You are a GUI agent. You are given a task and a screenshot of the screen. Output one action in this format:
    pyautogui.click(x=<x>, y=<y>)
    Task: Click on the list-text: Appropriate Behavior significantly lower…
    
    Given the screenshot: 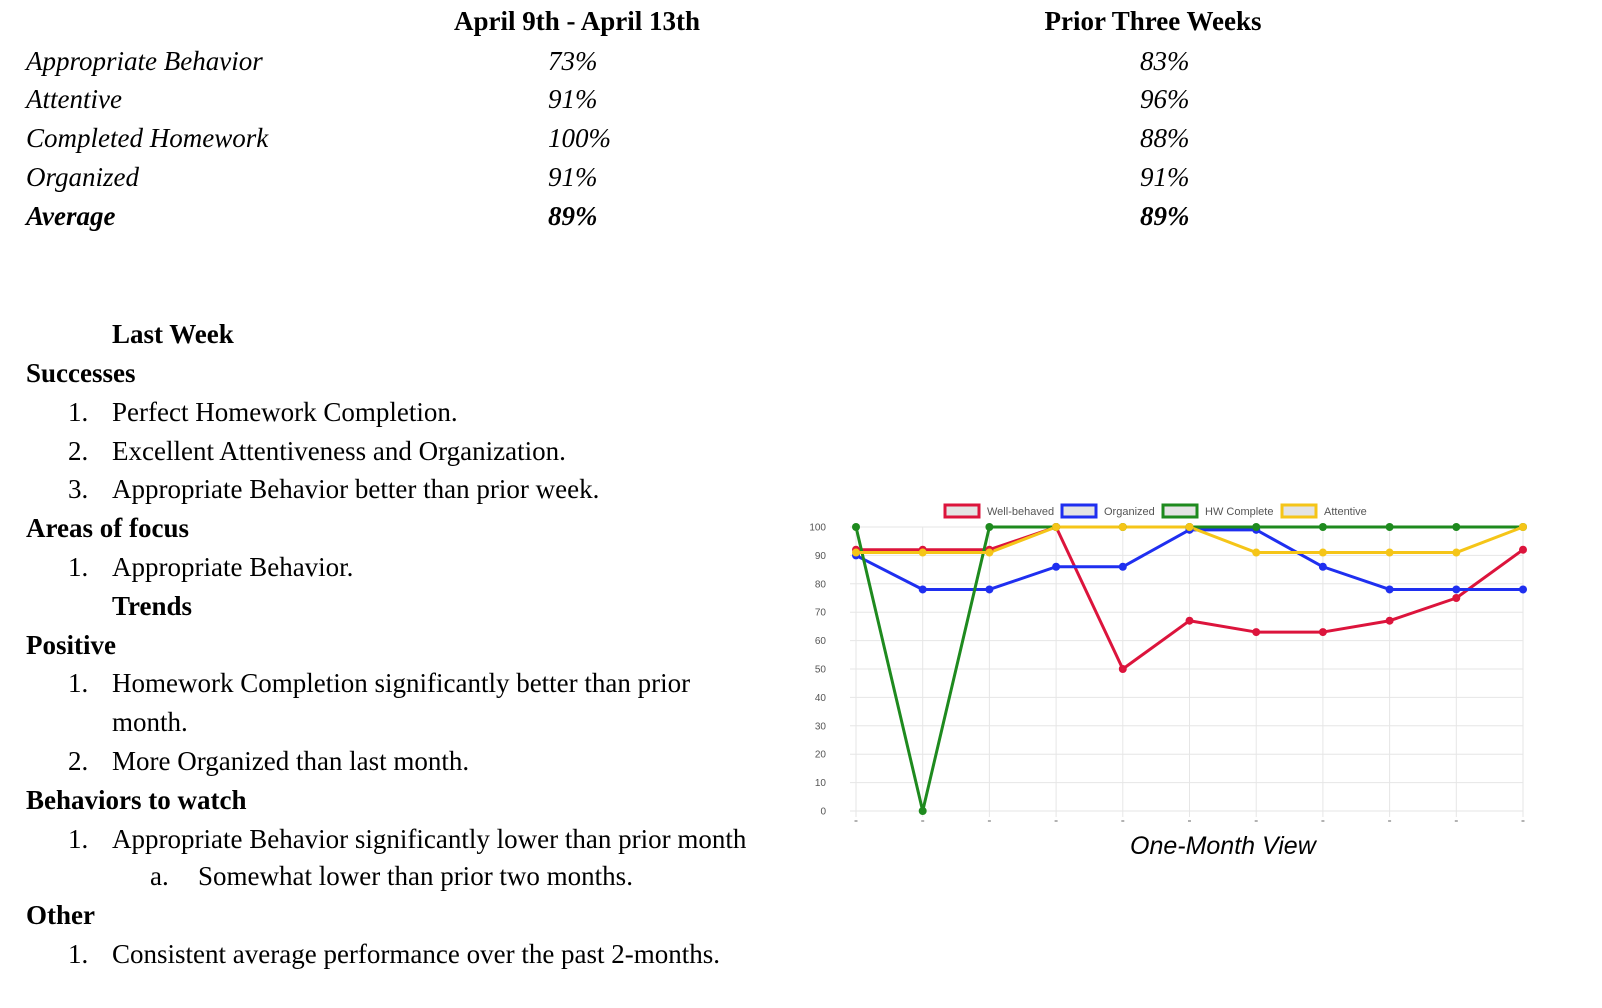 What is the action you would take?
    pyautogui.click(x=429, y=839)
    